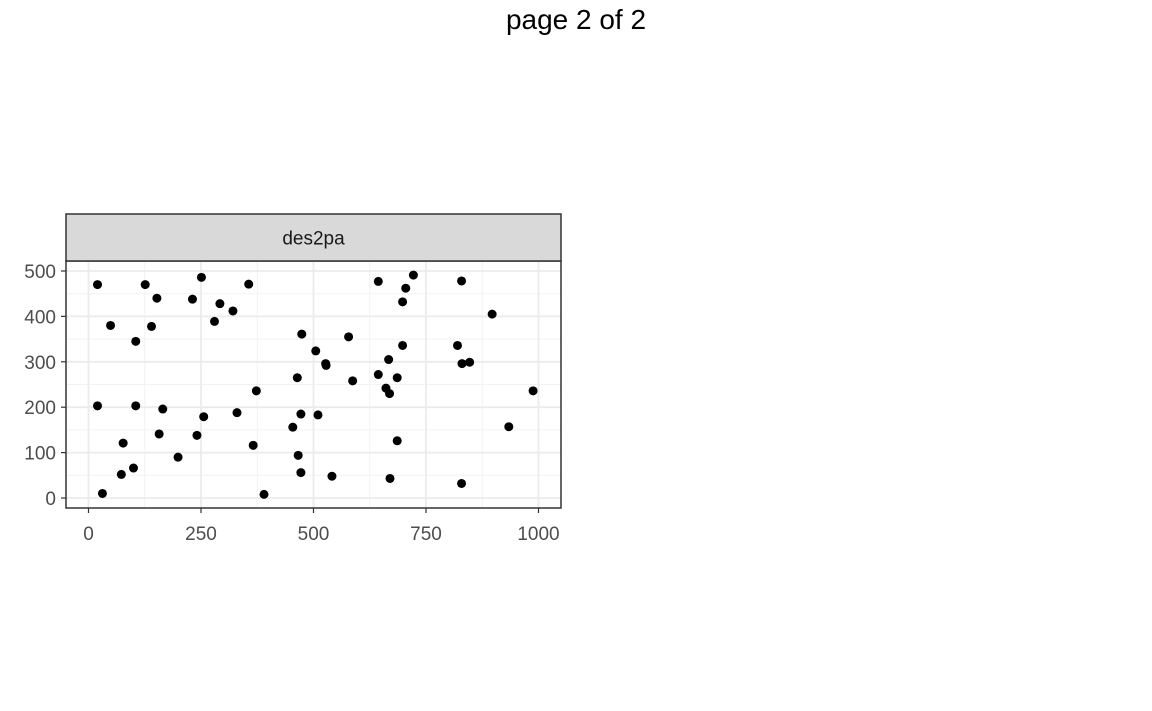 This screenshot has width=1152, height=711. I want to click on facet-strip-label: des2pa, so click(313, 239).